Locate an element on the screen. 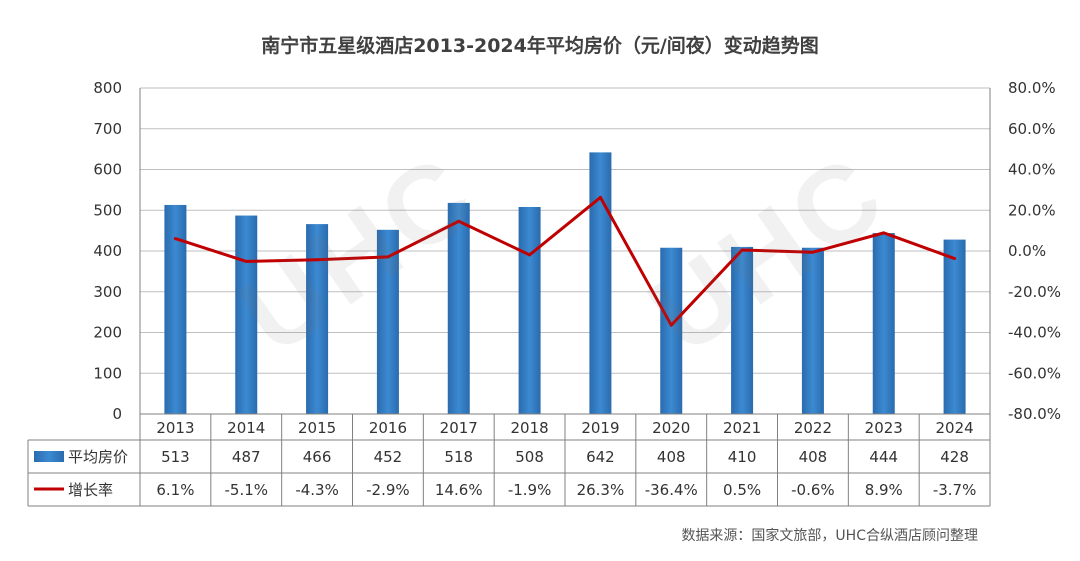  bar-2013 is located at coordinates (175, 309).